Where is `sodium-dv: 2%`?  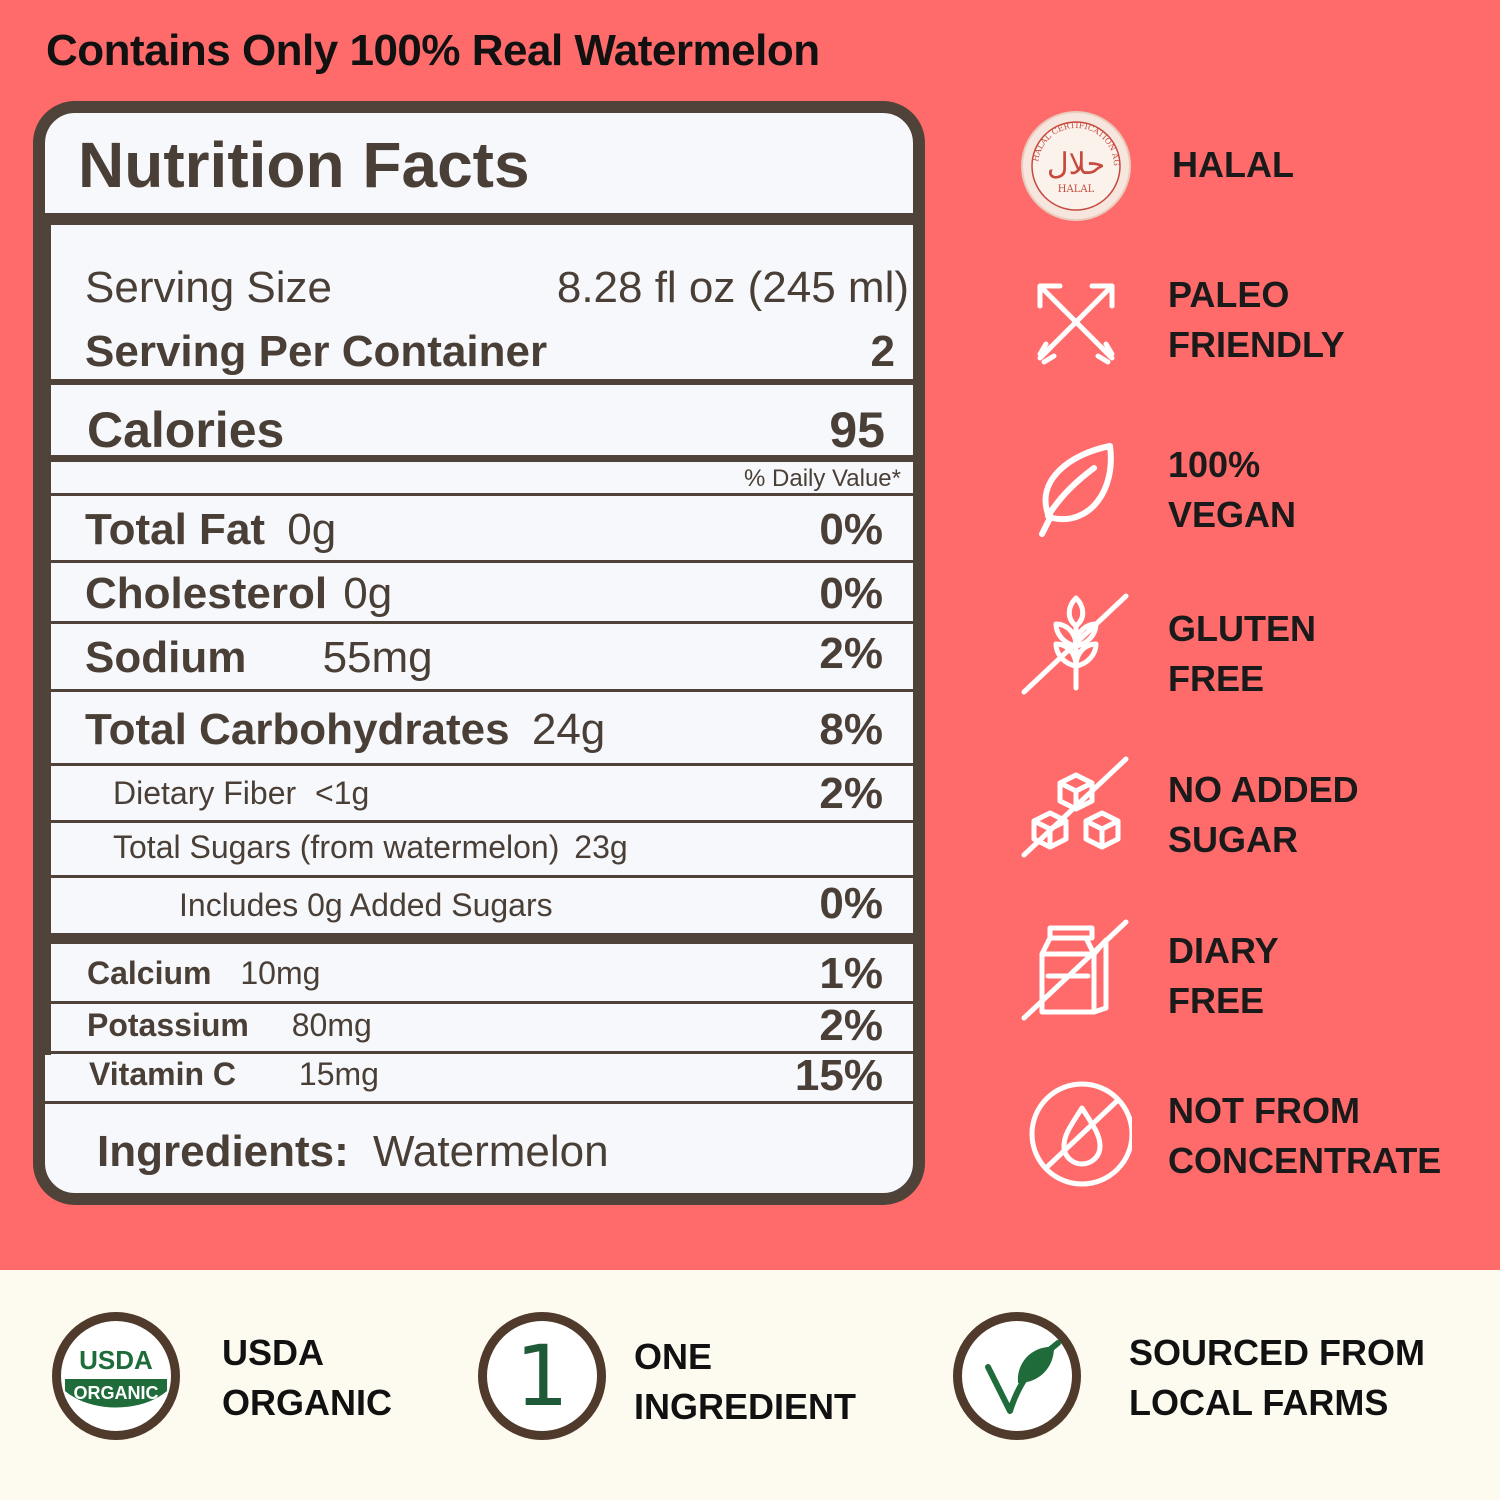 sodium-dv: 2% is located at coordinates (851, 653).